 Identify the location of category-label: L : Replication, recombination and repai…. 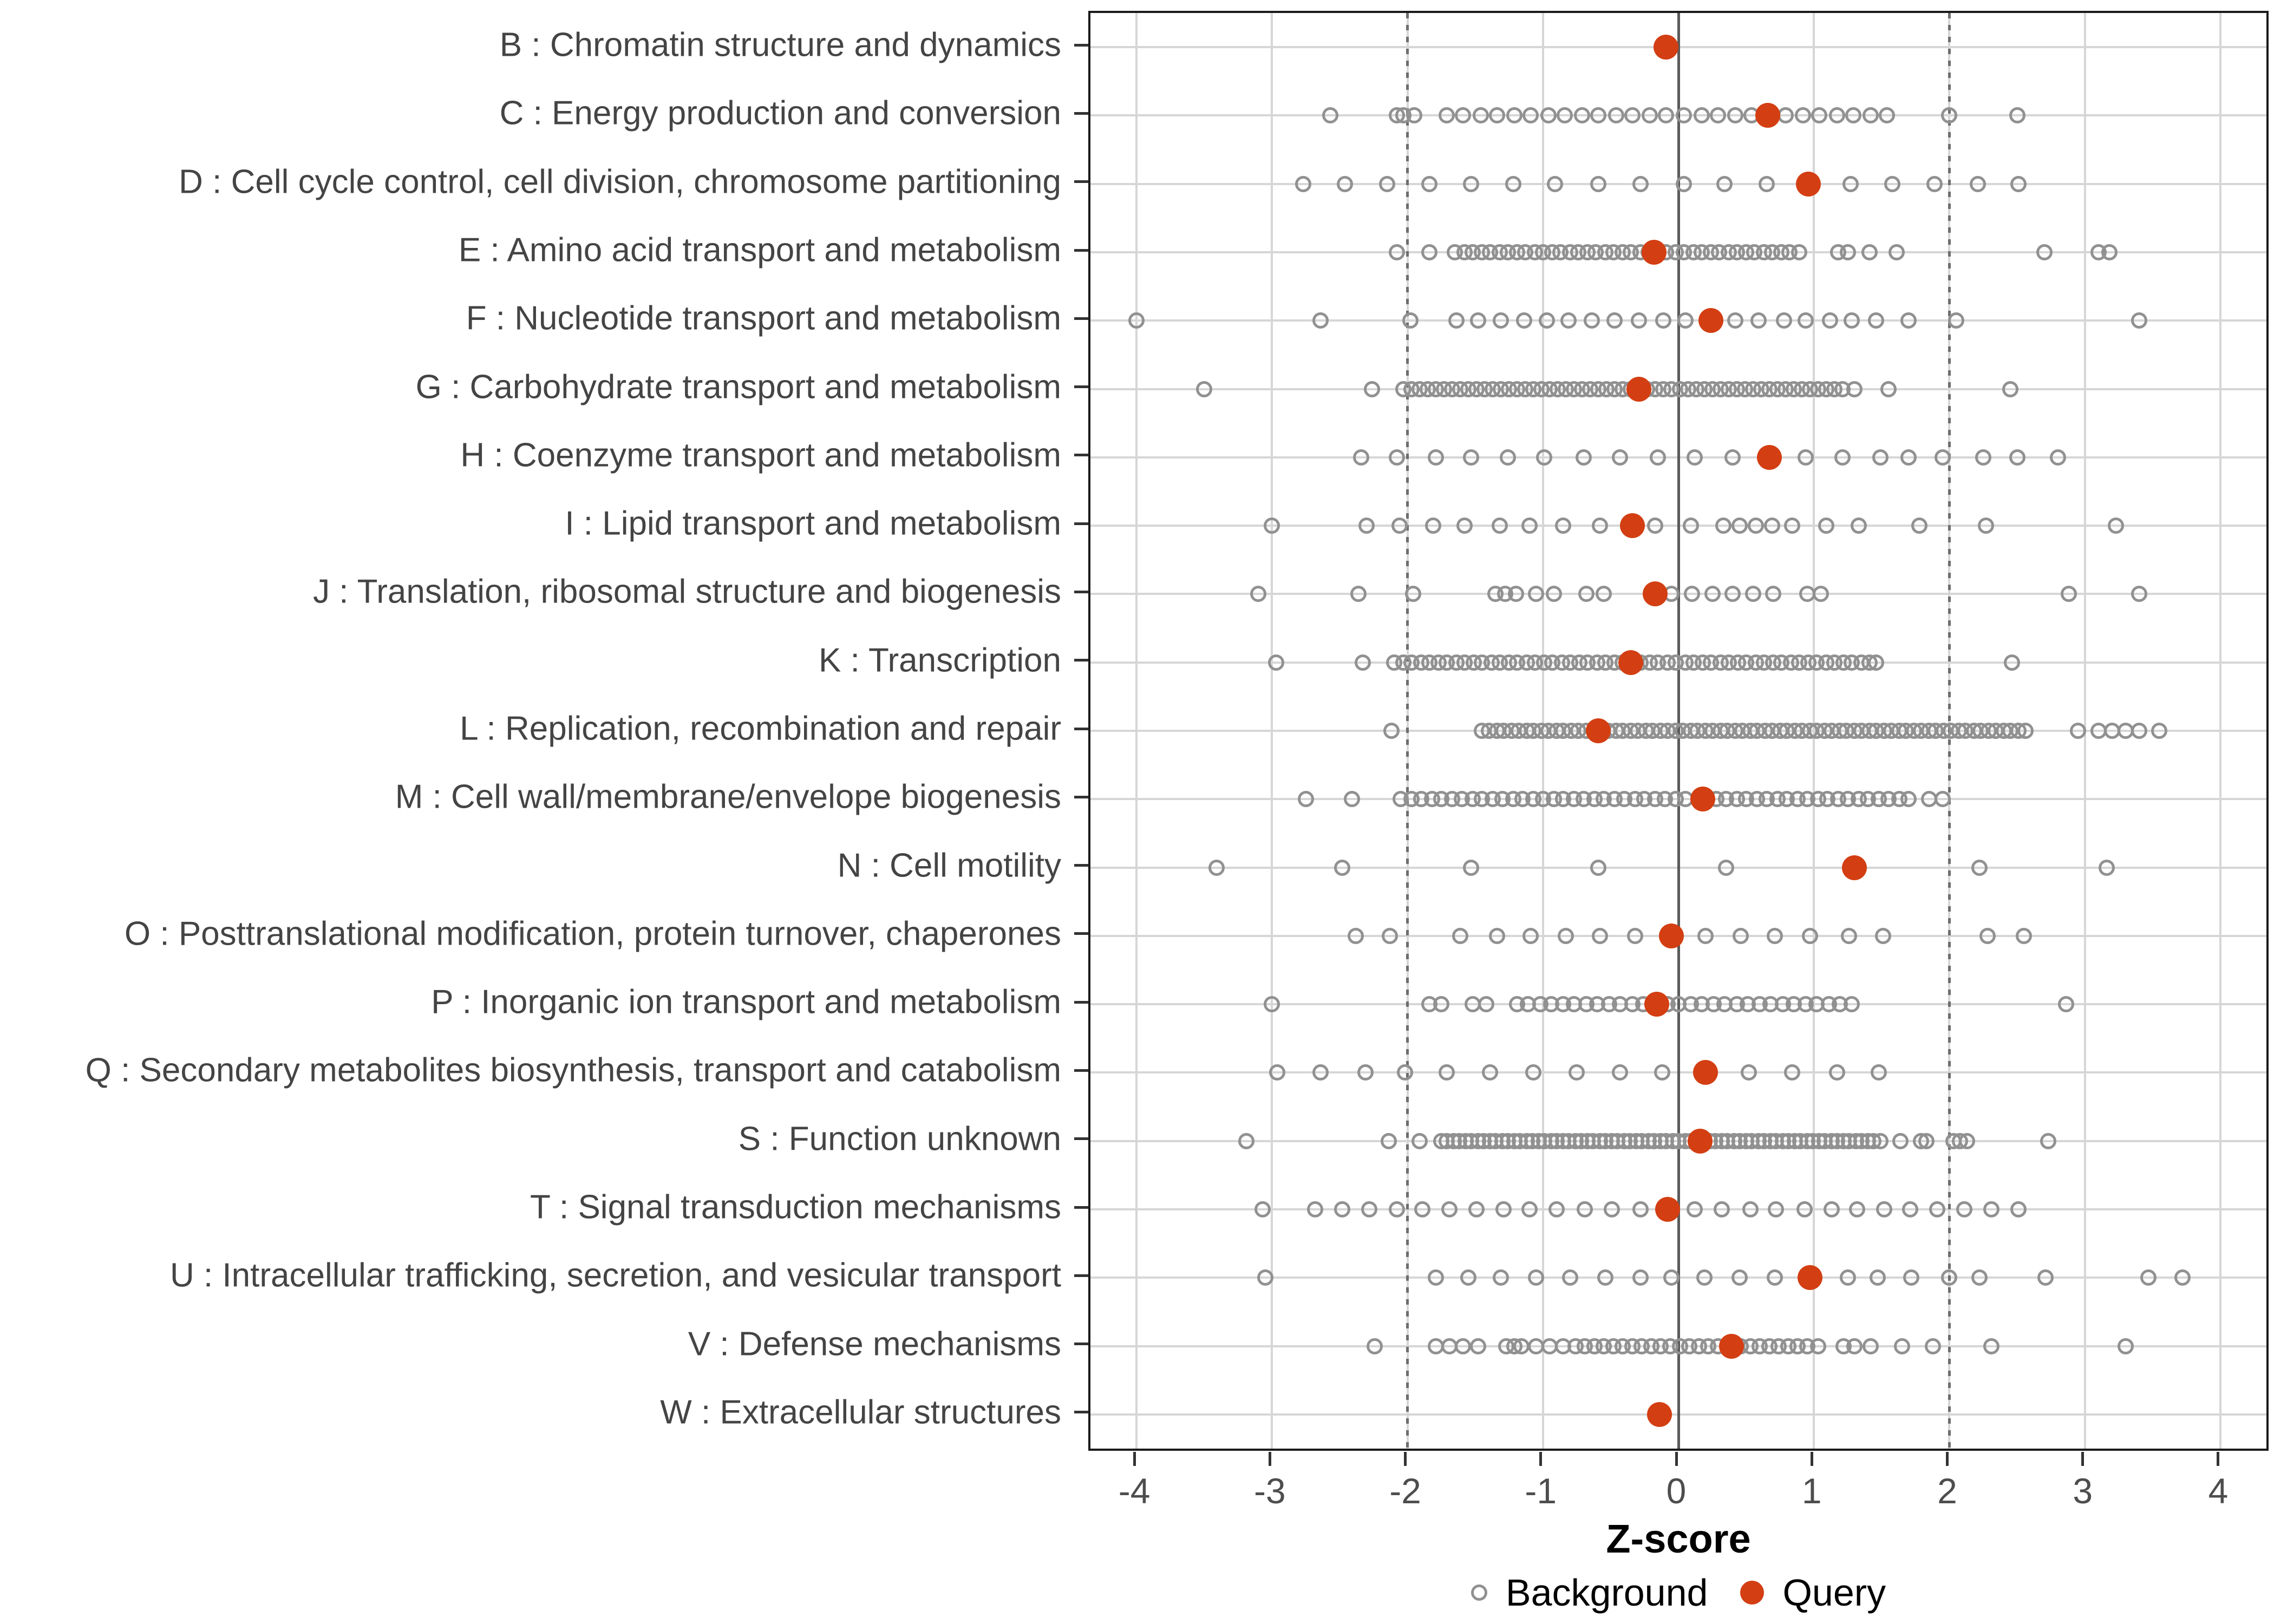
(761, 729).